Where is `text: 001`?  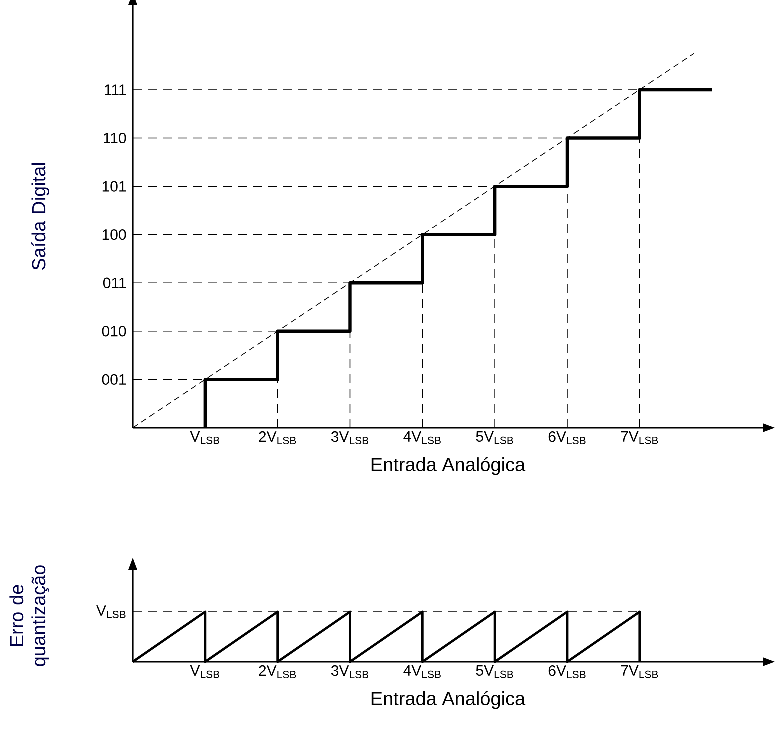
text: 001 is located at coordinates (114, 380).